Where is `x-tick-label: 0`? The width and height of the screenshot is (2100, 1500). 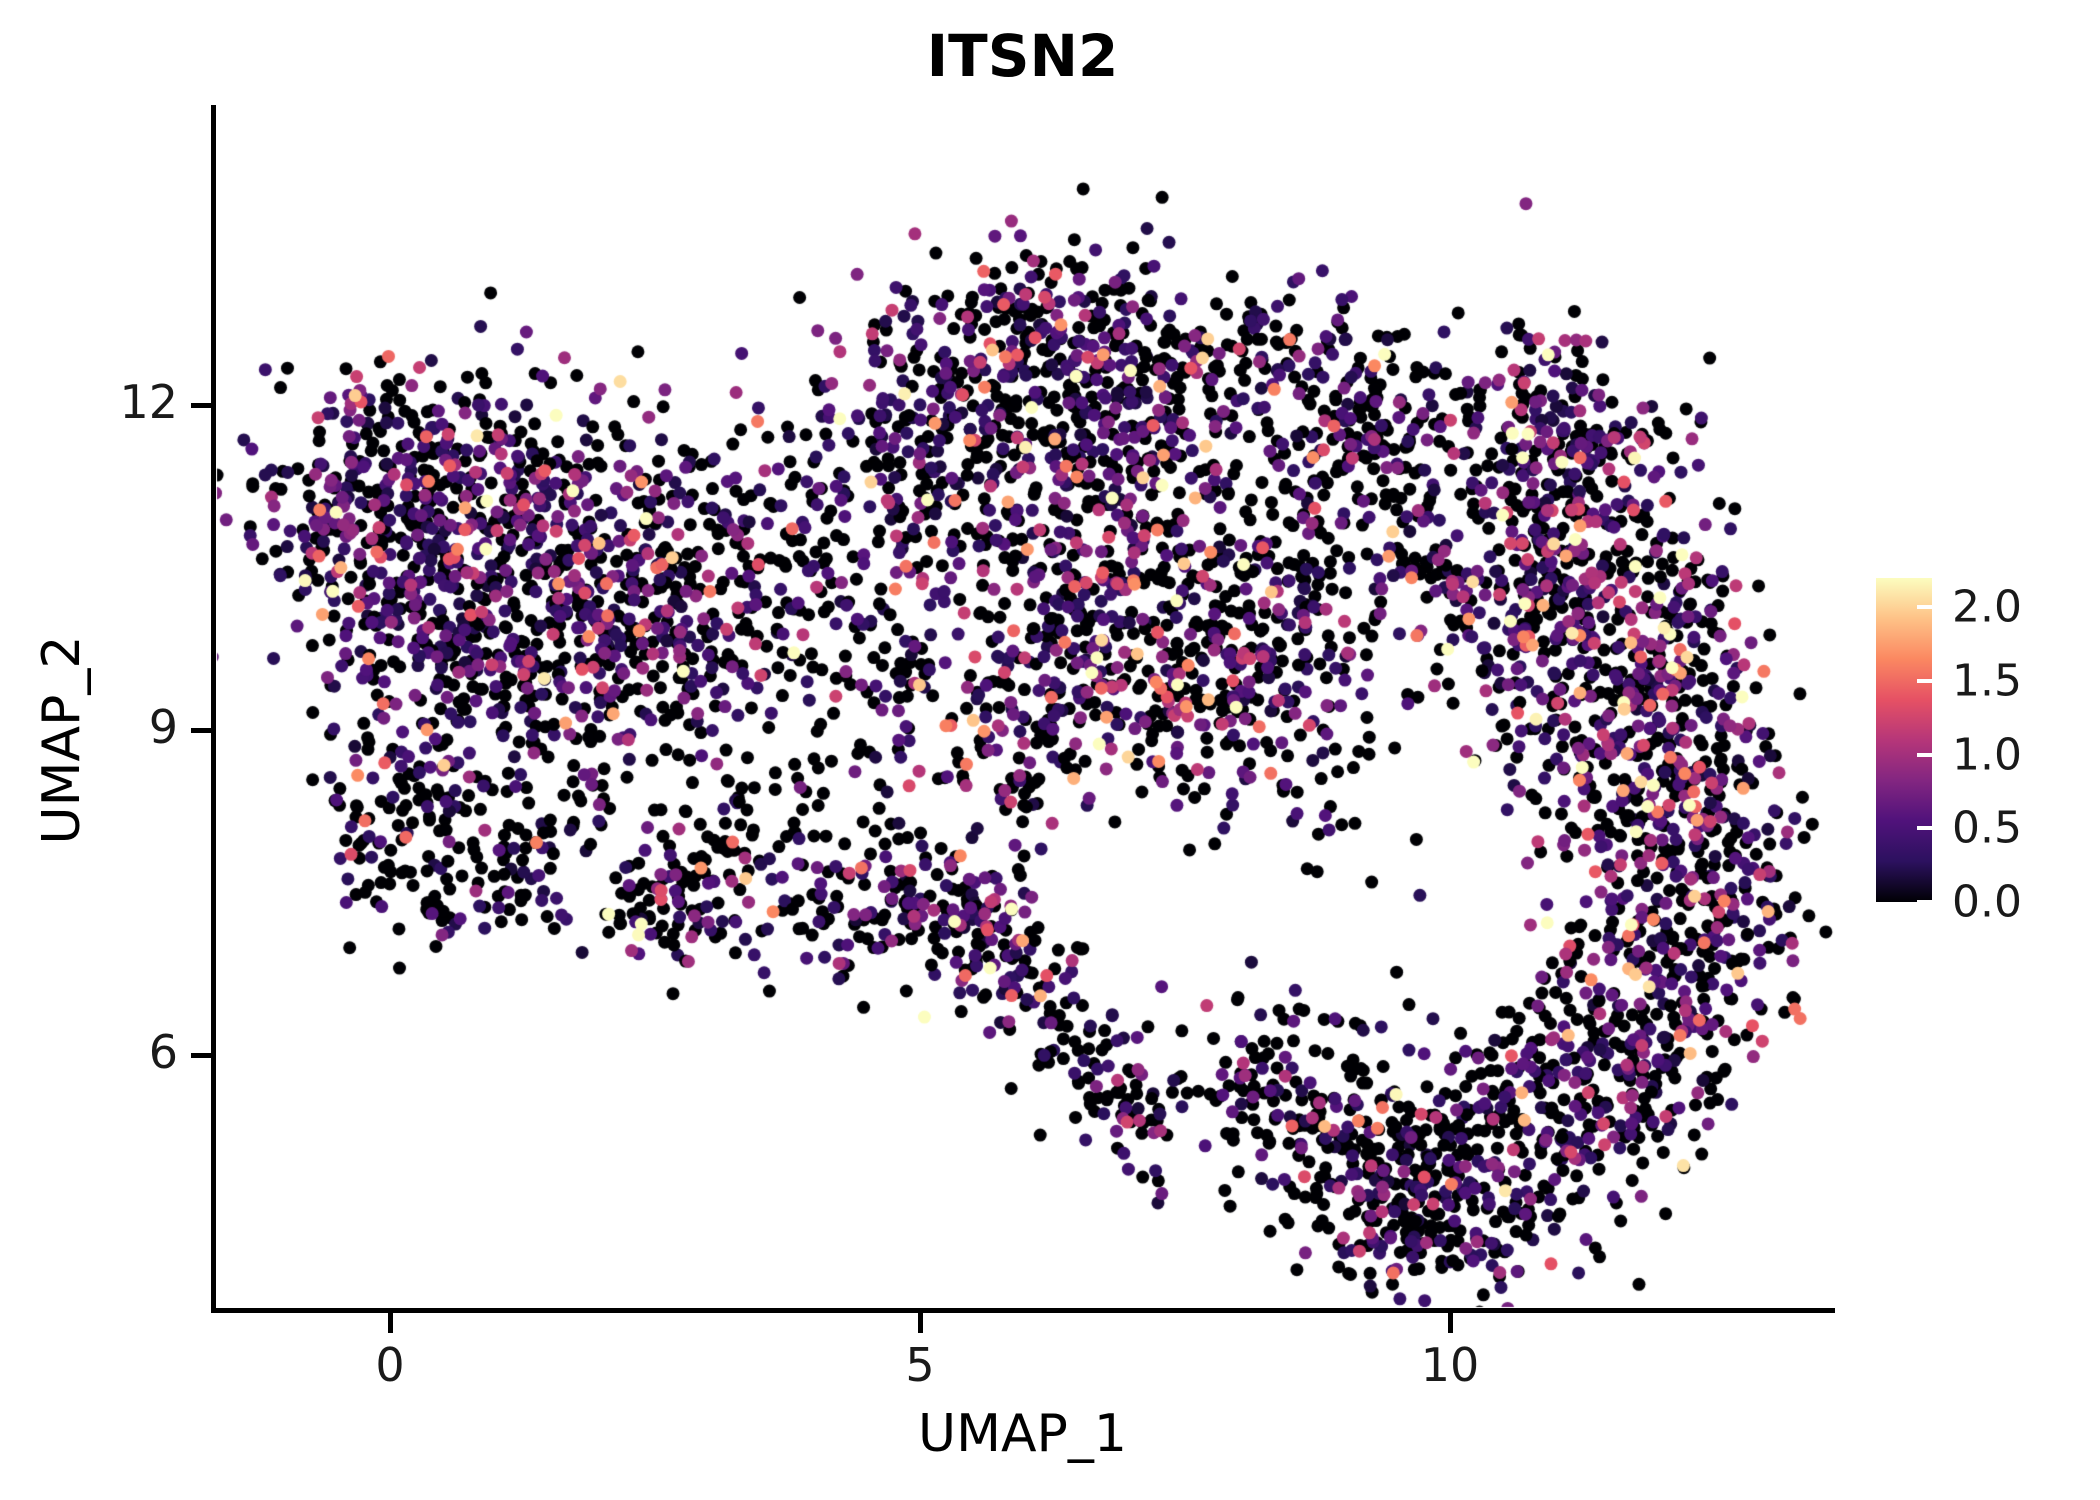 x-tick-label: 0 is located at coordinates (390, 1365).